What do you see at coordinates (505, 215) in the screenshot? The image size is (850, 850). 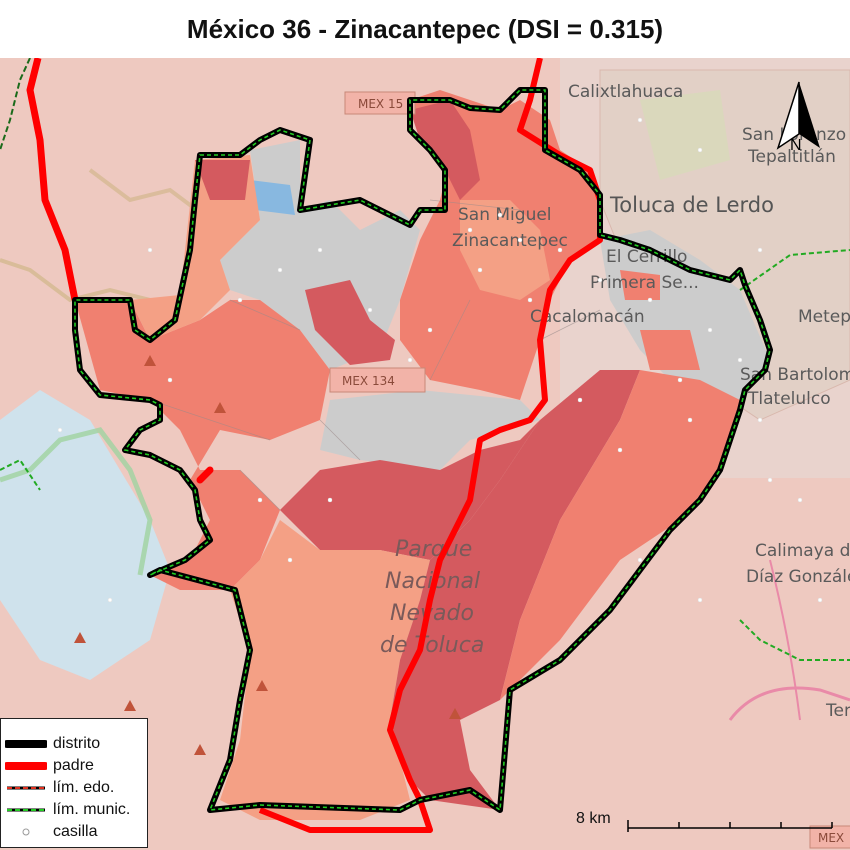 I see `place-label: San Miguel` at bounding box center [505, 215].